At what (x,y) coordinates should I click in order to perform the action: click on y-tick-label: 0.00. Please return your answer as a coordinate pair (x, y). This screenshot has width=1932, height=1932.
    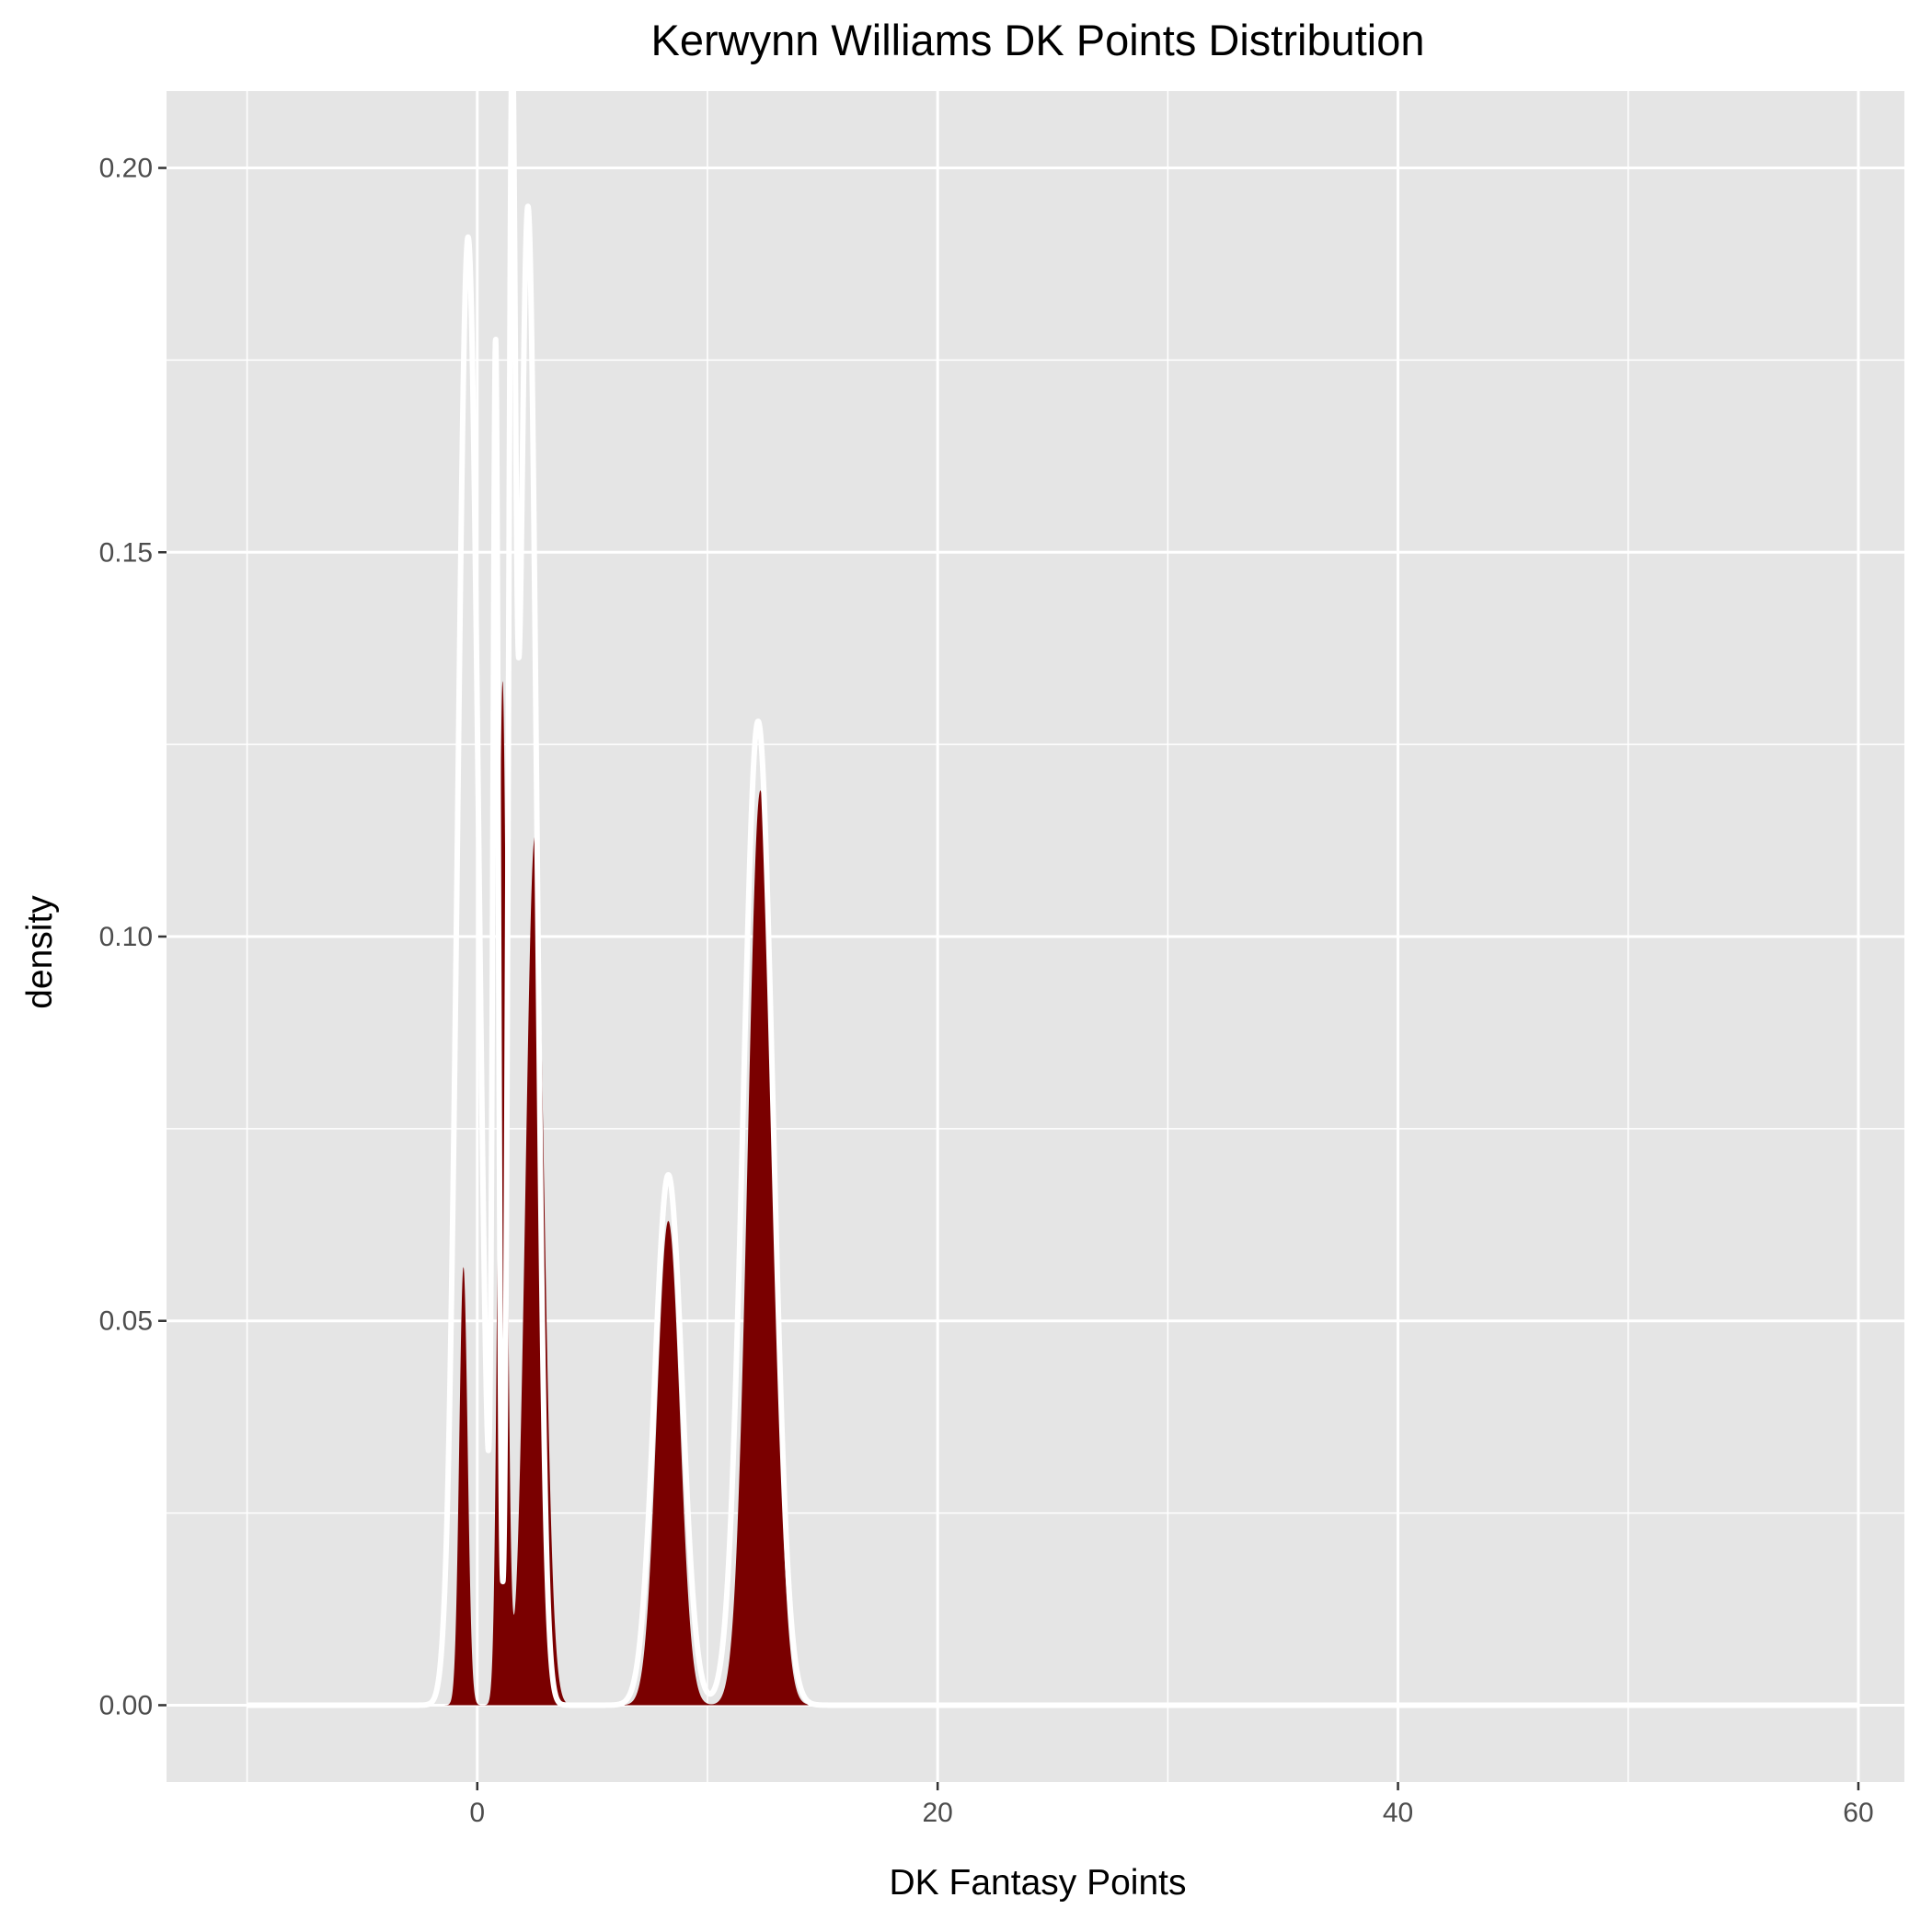
    Looking at the image, I should click on (126, 1705).